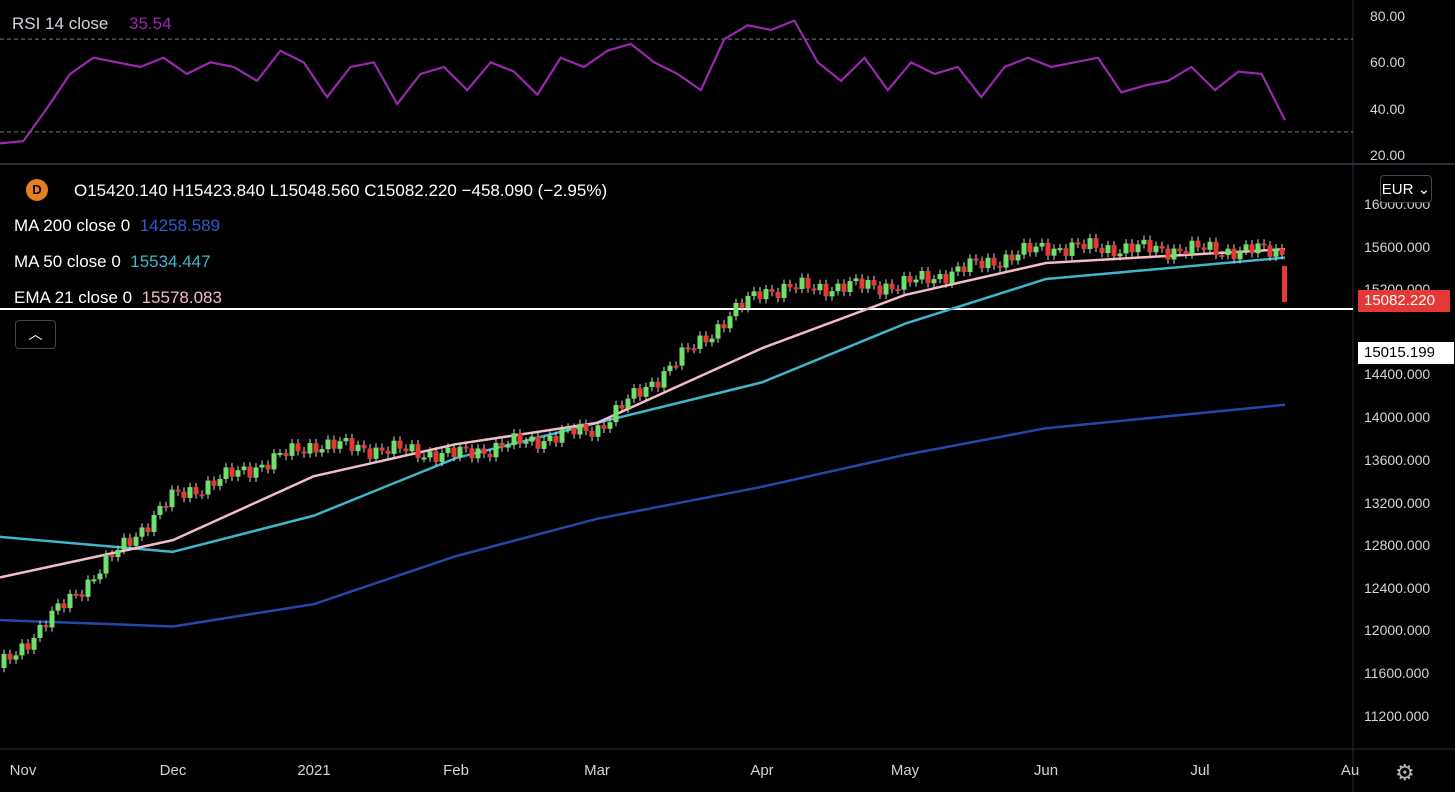 This screenshot has height=792, width=1455. Describe the element at coordinates (73, 297) in the screenshot. I see `ema21-label: EMA 21 close 0` at that location.